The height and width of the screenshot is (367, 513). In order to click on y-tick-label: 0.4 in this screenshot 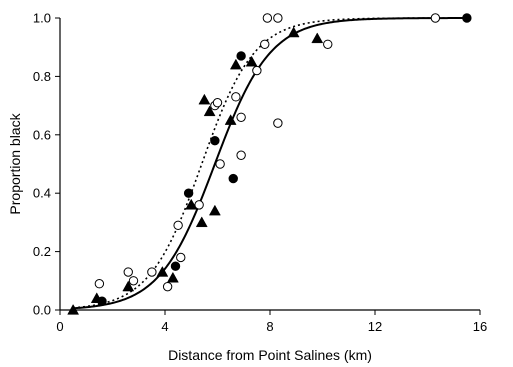, I will do `click(42, 193)`.